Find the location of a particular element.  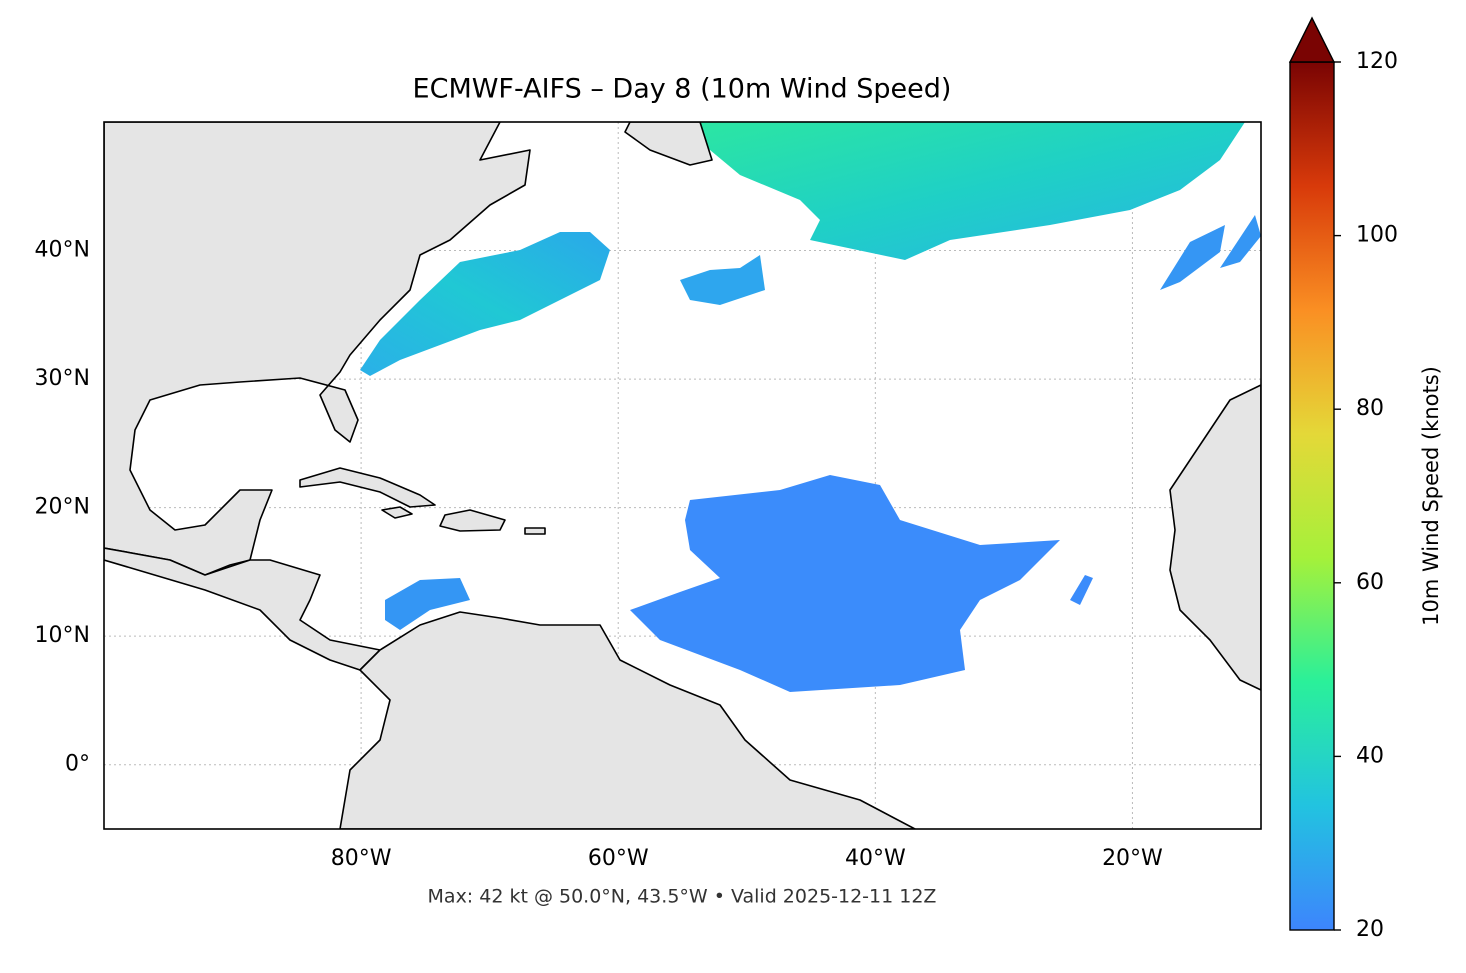

north-america is located at coordinates (317, 349).